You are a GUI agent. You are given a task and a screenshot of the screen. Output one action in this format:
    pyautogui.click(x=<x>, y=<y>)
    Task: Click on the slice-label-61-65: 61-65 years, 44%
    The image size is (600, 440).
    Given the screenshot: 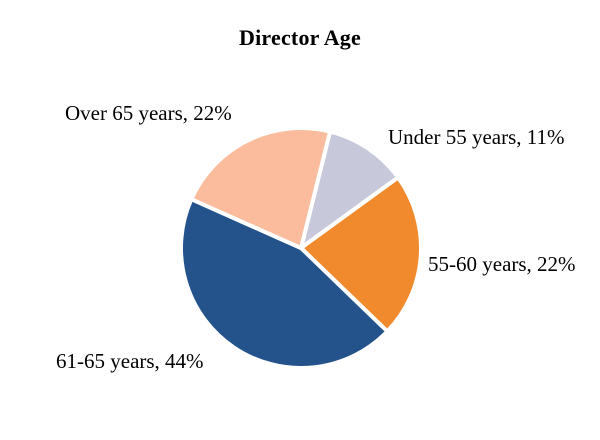 What is the action you would take?
    pyautogui.click(x=130, y=361)
    